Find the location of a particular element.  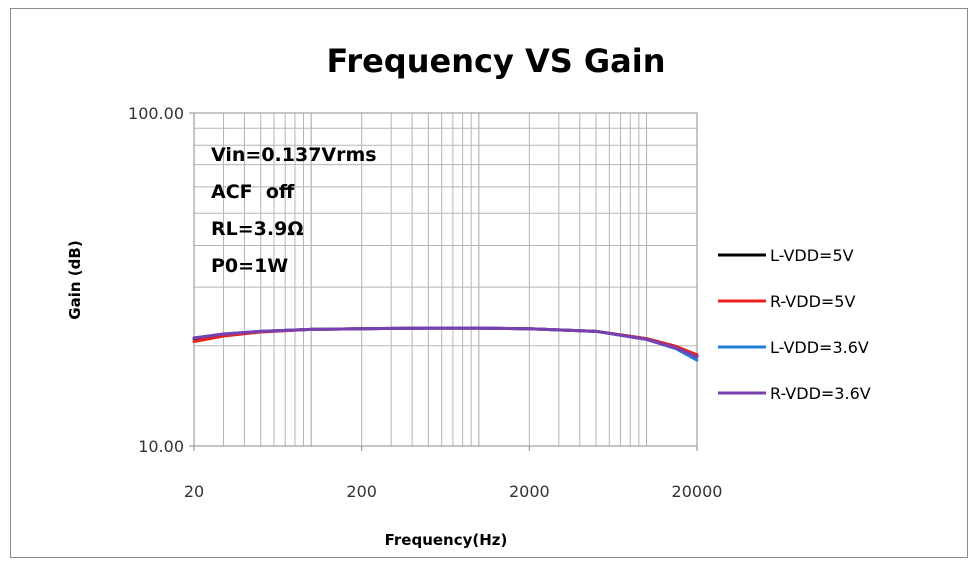

x-tick-label: 20000 is located at coordinates (697, 491).